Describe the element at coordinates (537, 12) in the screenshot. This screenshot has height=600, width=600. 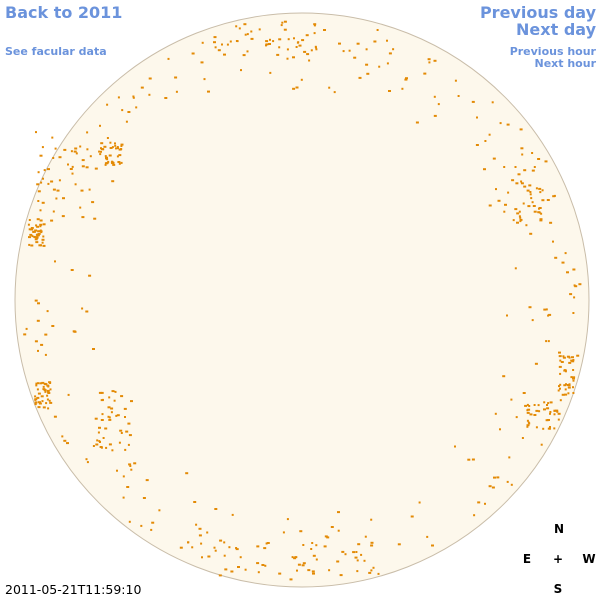
I see `previous-day-link: Previous day` at that location.